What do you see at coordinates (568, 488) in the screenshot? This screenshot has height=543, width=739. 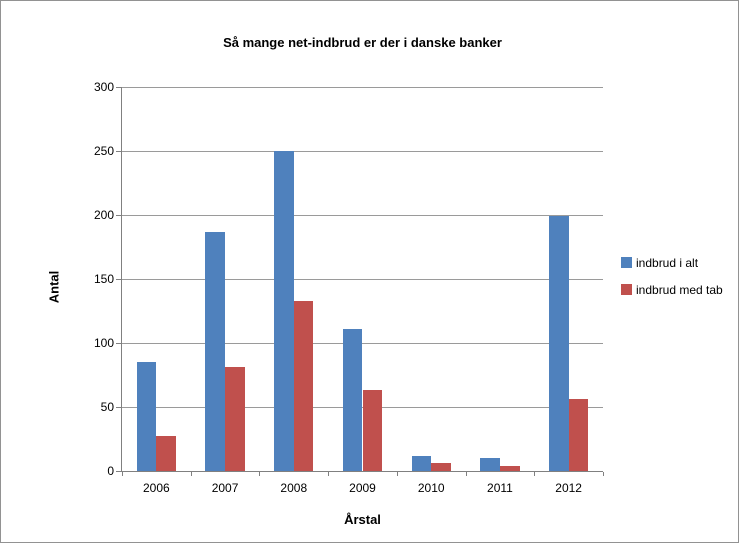 I see `x-tick-label-2012: 2012` at bounding box center [568, 488].